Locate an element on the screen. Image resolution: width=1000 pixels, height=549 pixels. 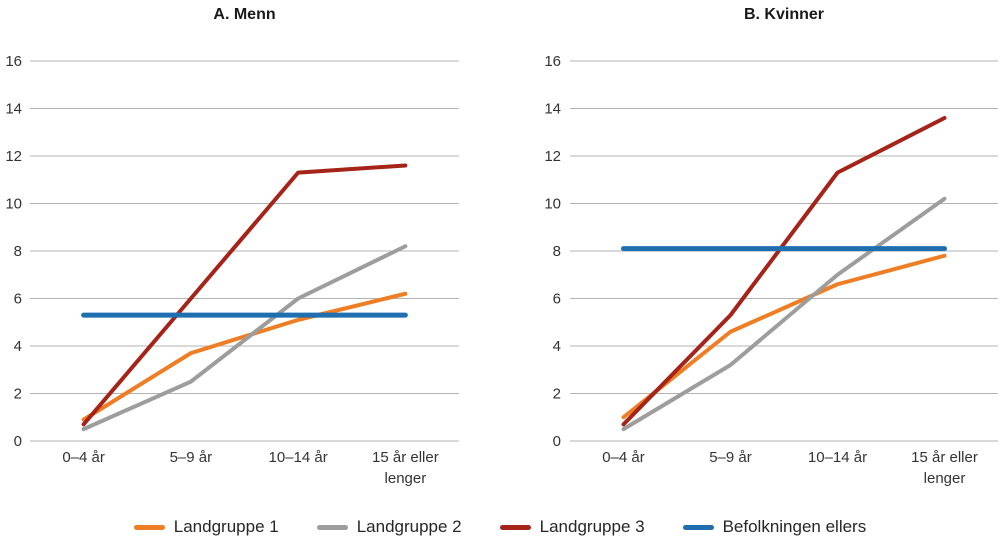
legend-label: Landgruppe 2 is located at coordinates (409, 526).